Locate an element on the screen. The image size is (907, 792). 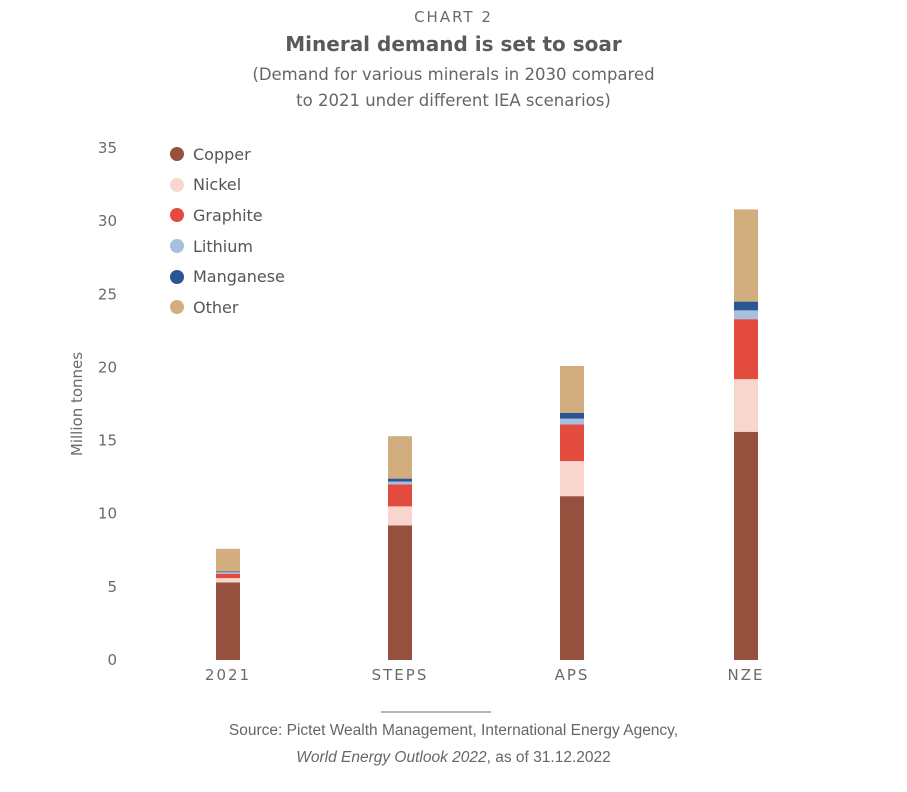
x-tick-label: NZE is located at coordinates (746, 675).